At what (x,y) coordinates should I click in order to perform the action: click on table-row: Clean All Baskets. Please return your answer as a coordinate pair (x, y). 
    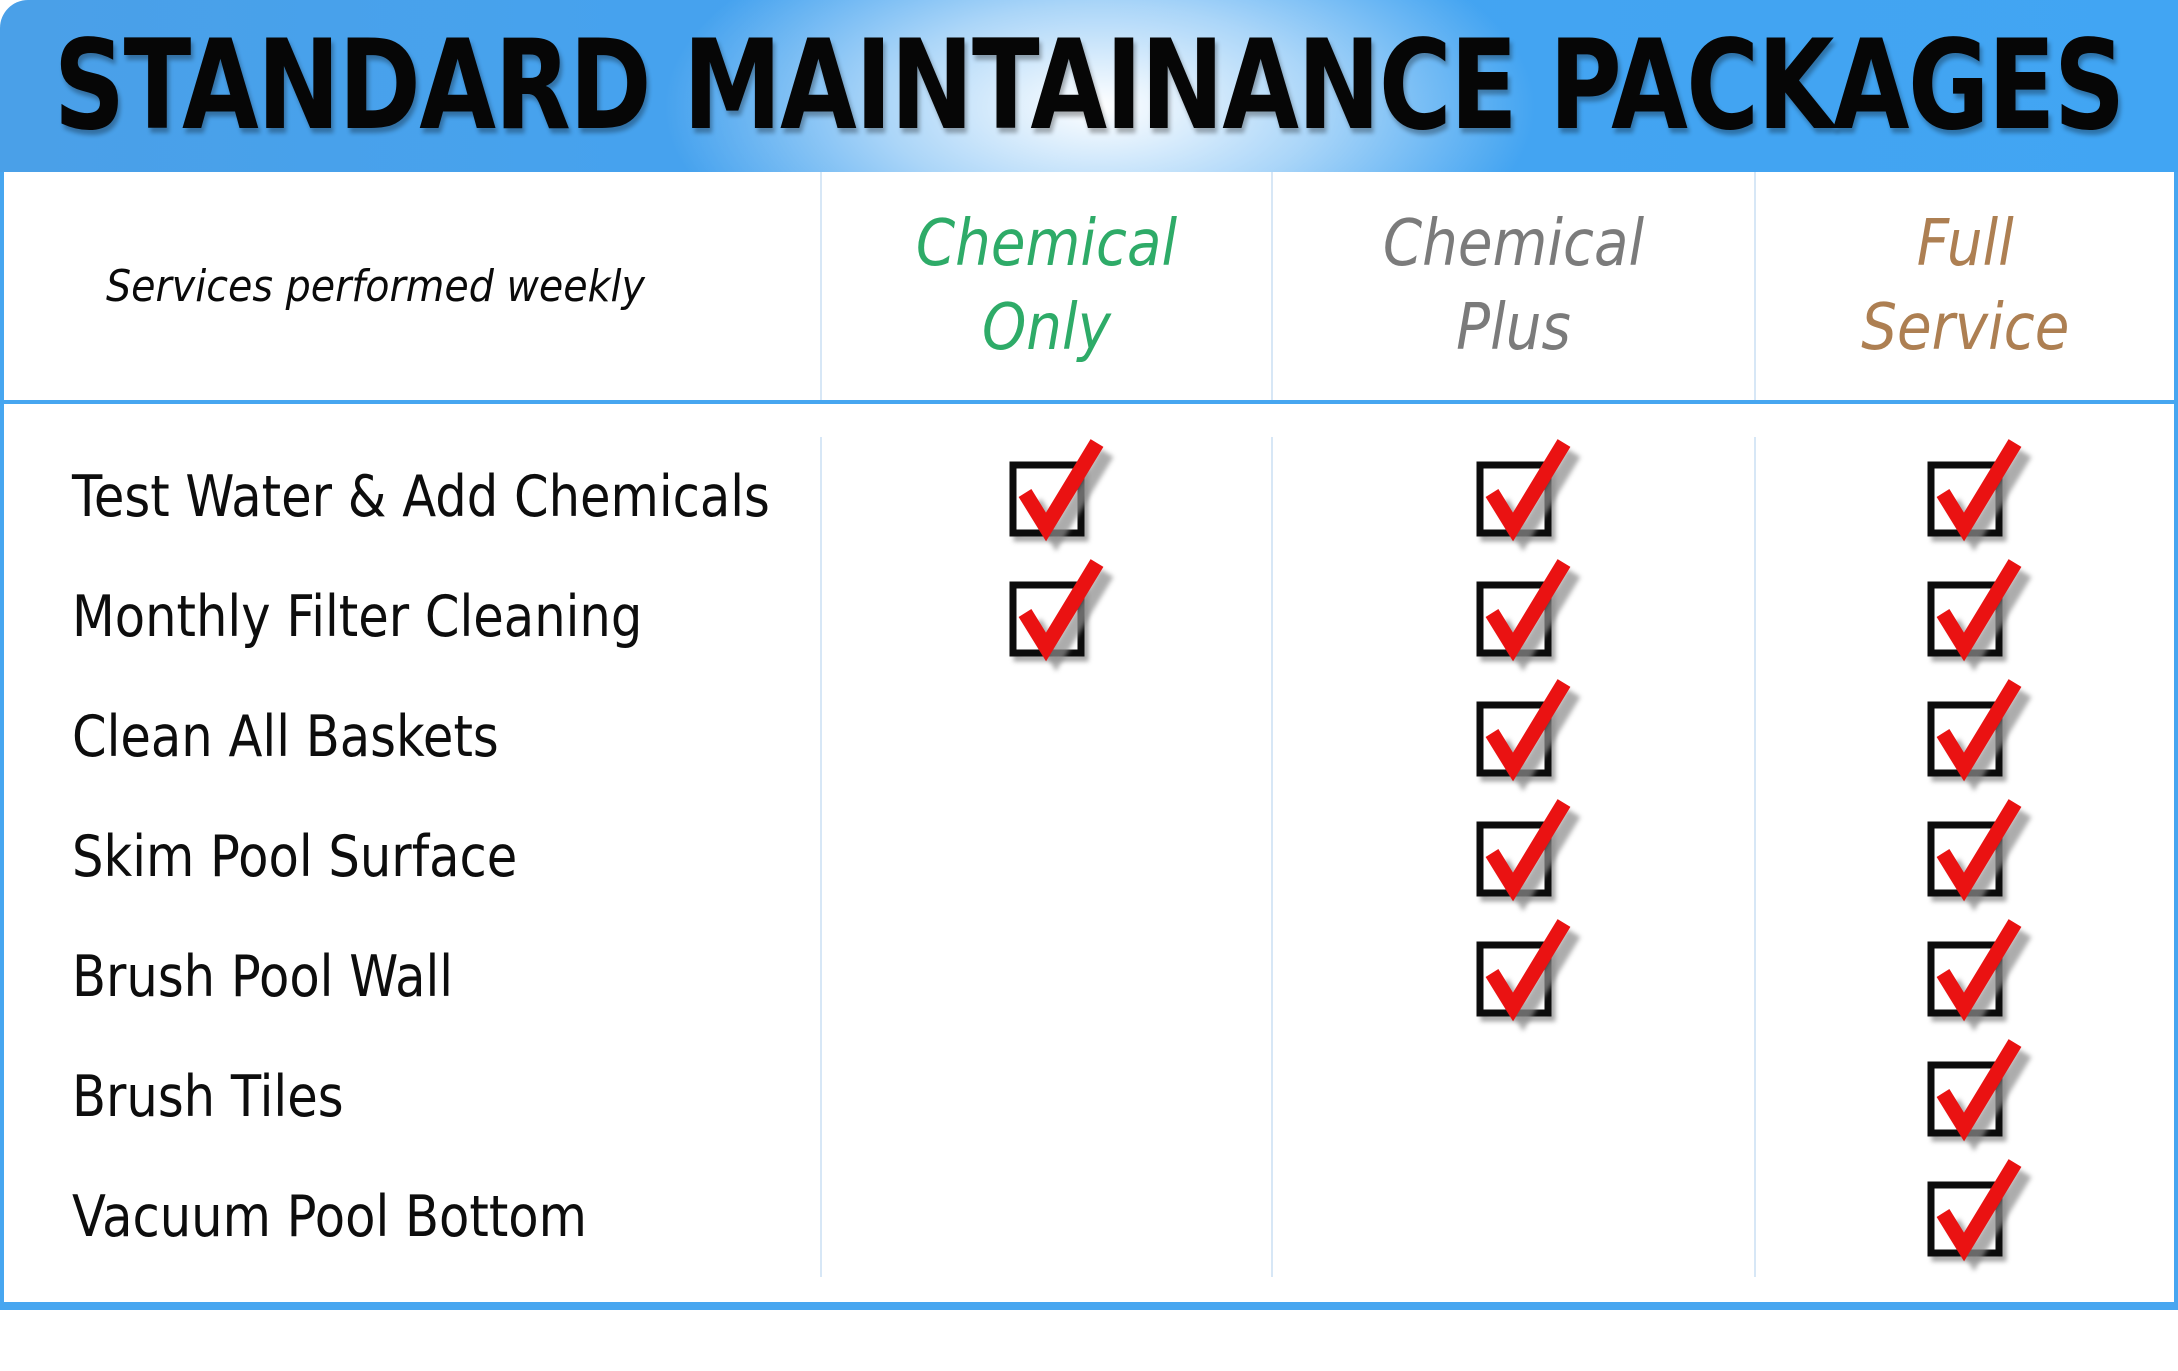
    Looking at the image, I should click on (1089, 737).